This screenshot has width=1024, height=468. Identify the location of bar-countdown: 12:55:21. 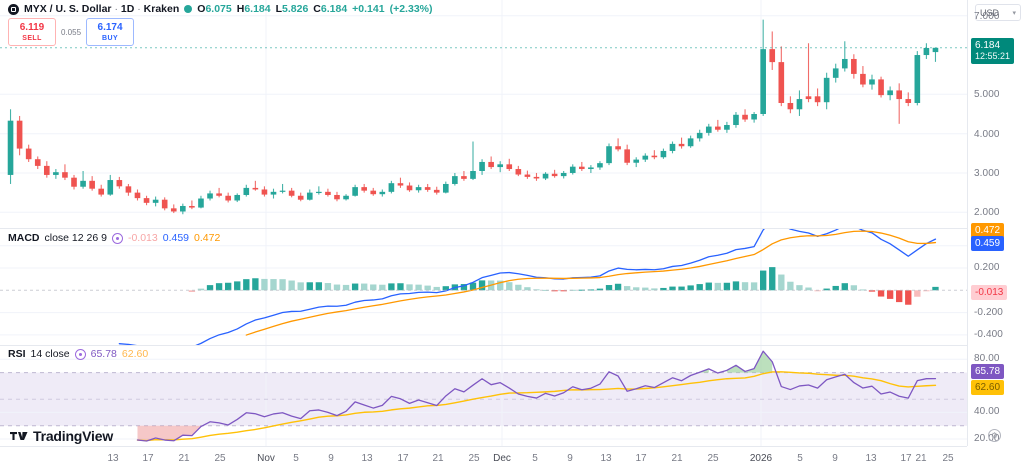
(993, 56).